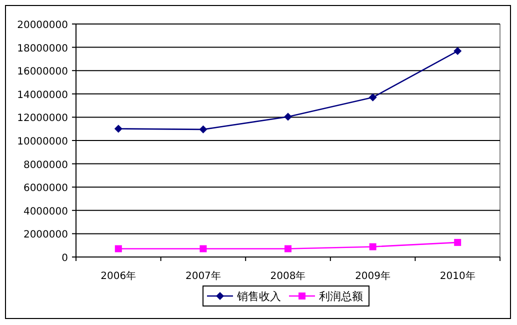  Describe the element at coordinates (42, 25) in the screenshot. I see `y-tick-label: 20000000` at that location.